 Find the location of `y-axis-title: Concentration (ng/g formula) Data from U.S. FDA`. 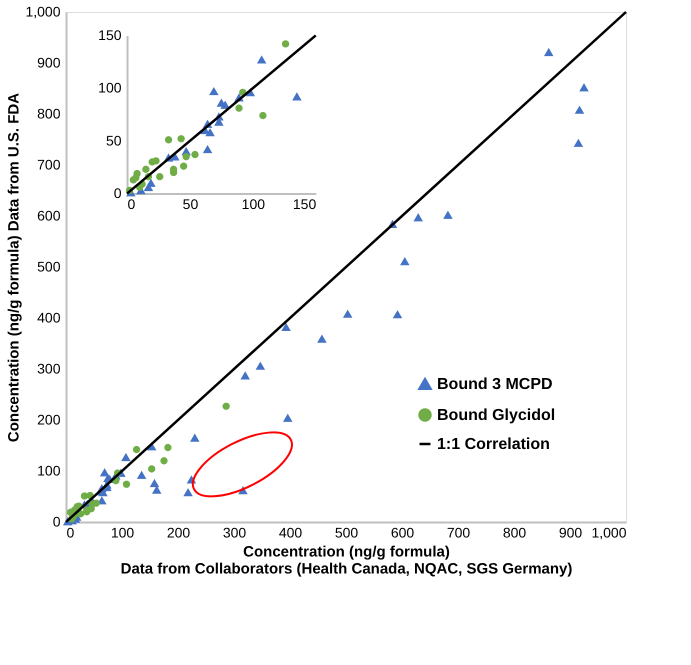

y-axis-title: Concentration (ng/g formula) Data from U.S. FDA is located at coordinates (13, 267).